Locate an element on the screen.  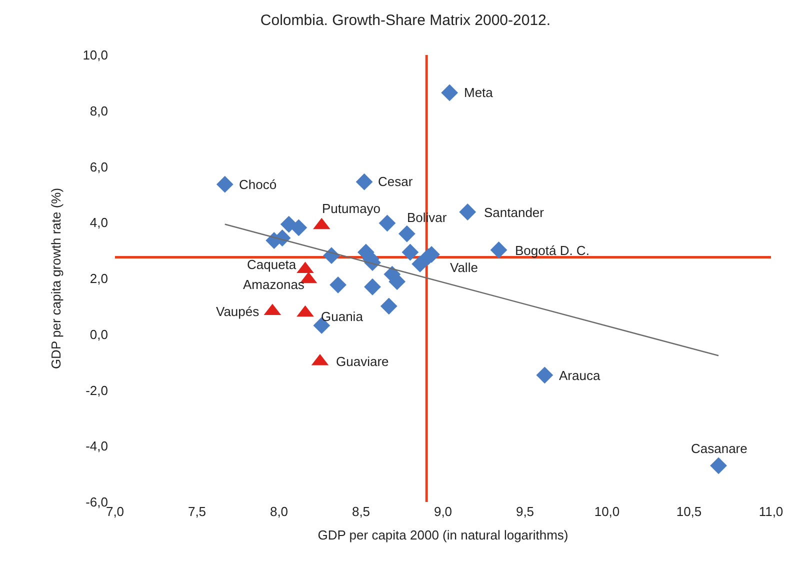
annotation: Chocó is located at coordinates (258, 184).